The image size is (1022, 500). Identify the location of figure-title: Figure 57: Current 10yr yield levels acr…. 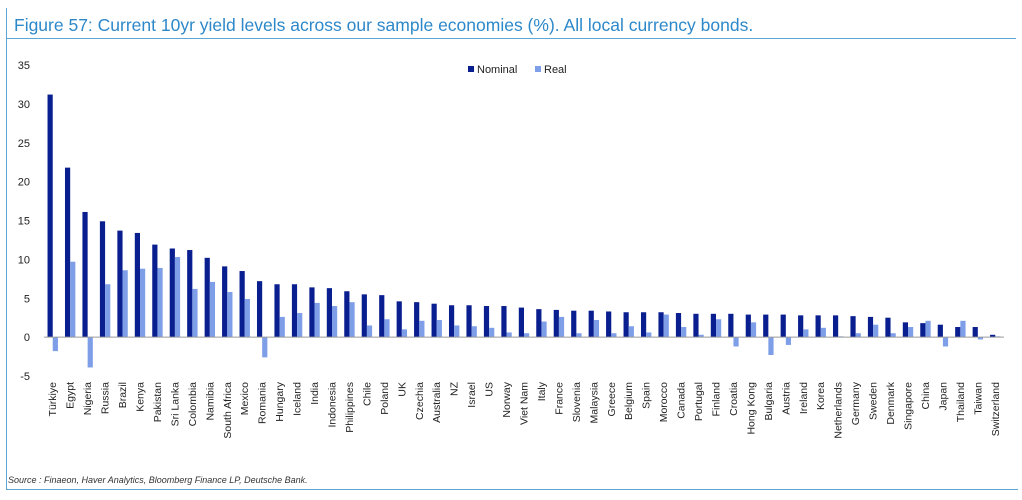
(384, 25).